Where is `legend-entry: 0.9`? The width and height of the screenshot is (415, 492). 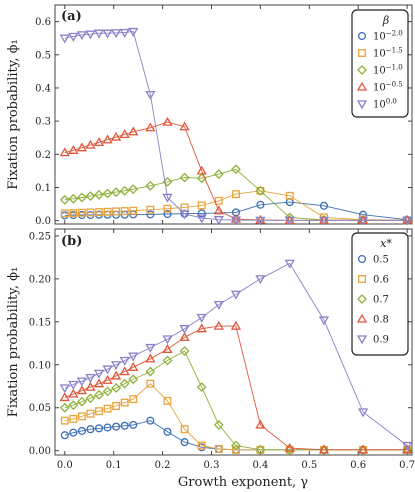
legend-entry: 0.9 is located at coordinates (381, 340).